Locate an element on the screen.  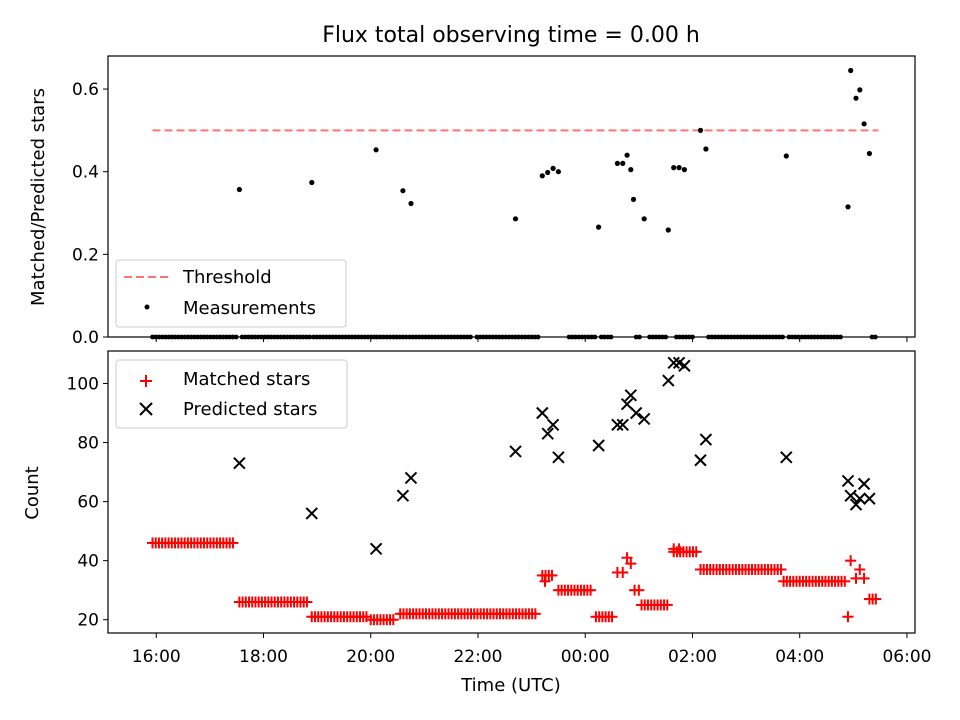
threshold-legend-label: Threshold is located at coordinates (227, 277).